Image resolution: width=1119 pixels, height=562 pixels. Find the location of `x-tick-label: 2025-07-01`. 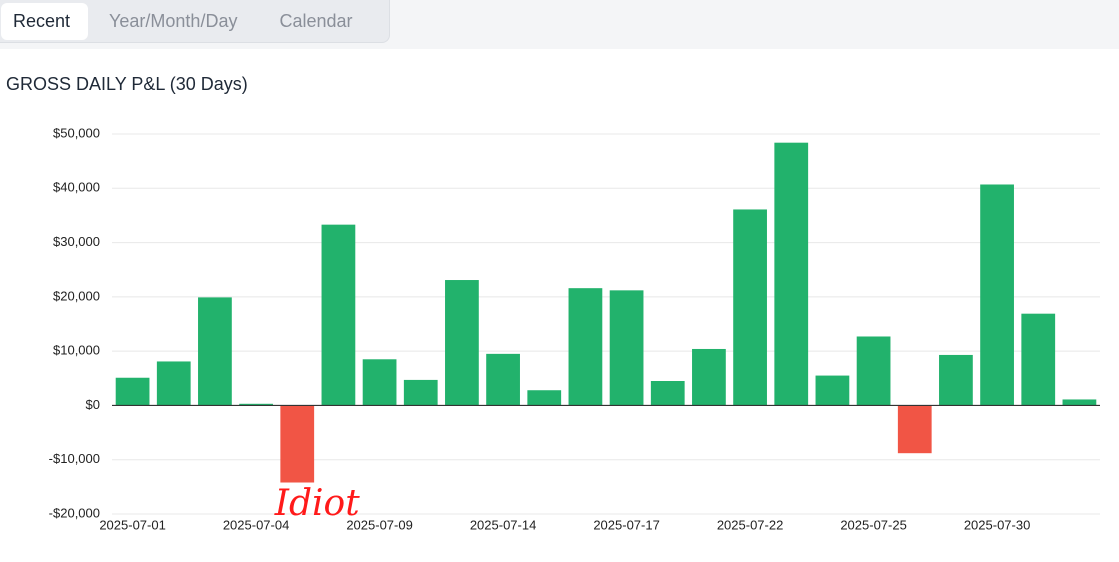

x-tick-label: 2025-07-01 is located at coordinates (132, 524).